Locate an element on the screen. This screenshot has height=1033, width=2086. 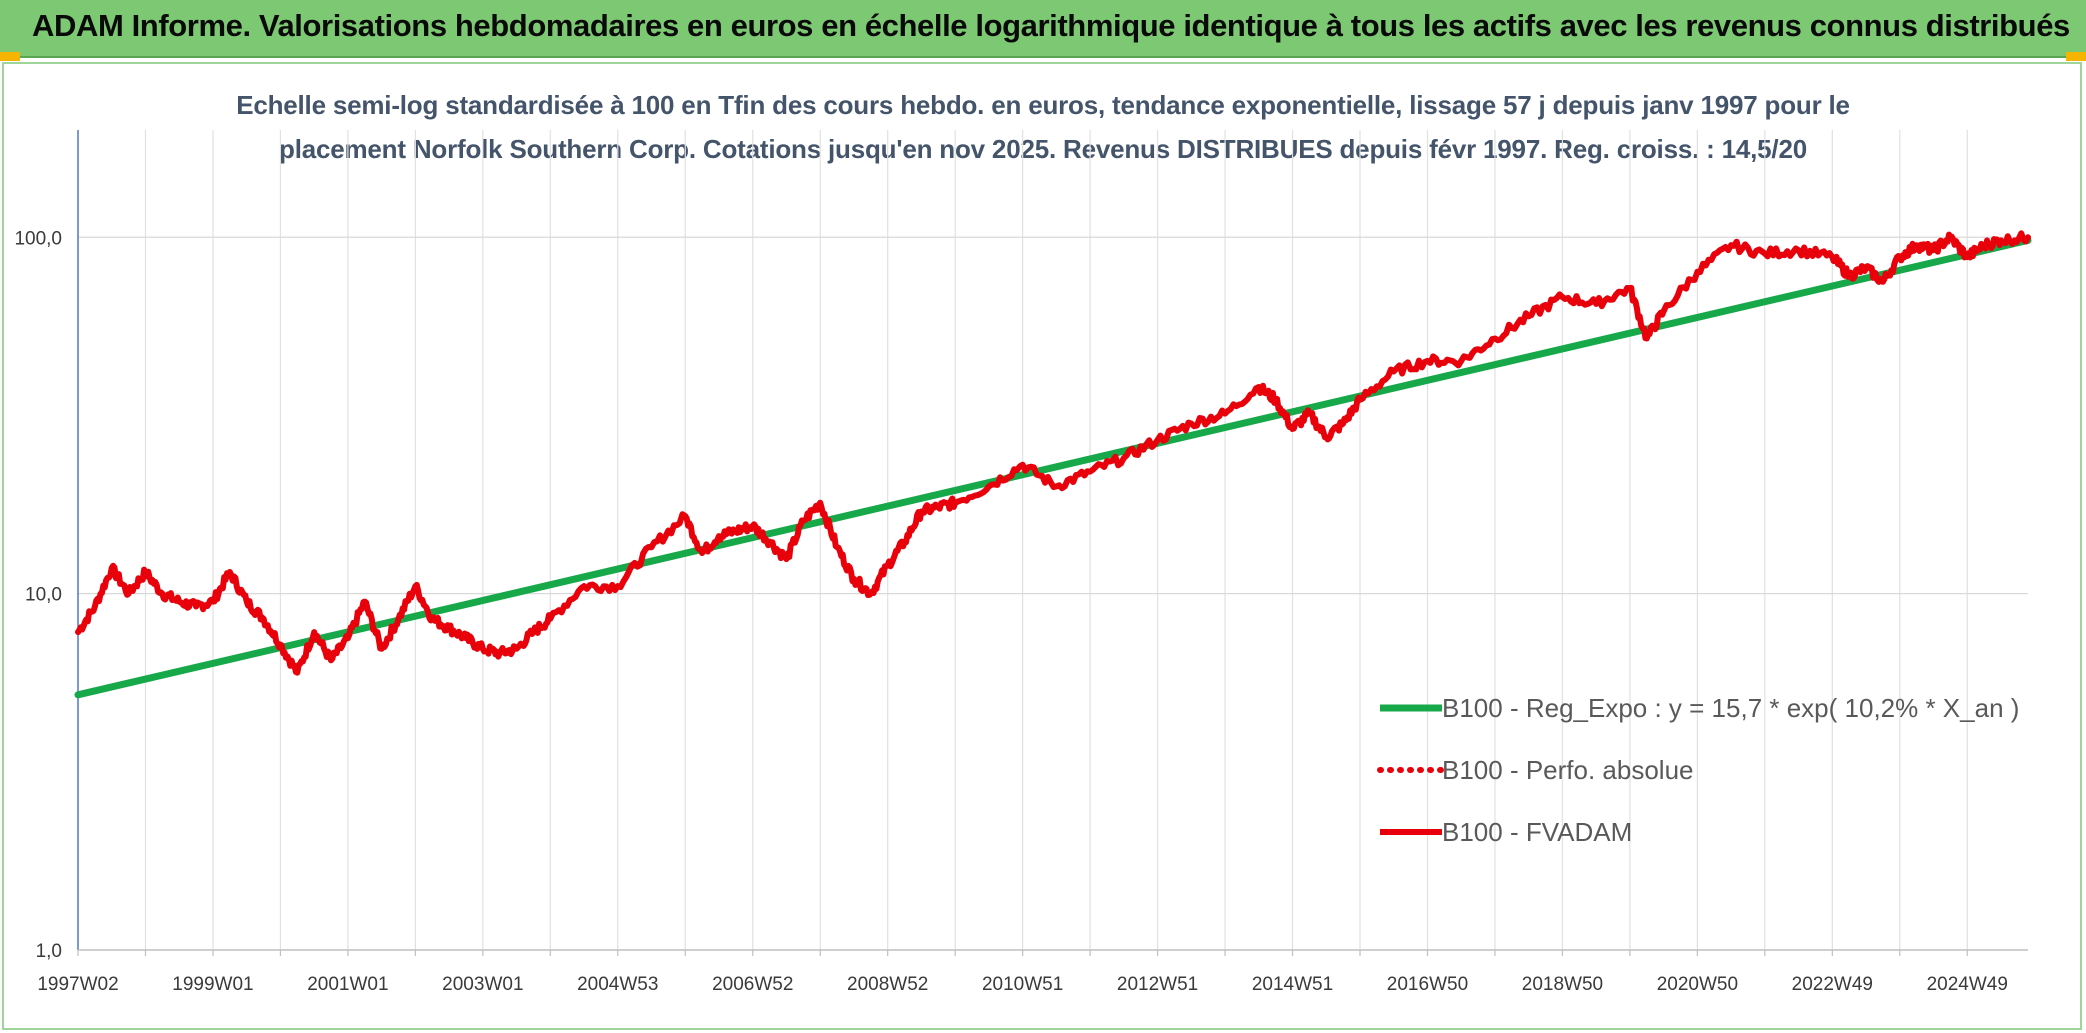
corner-mark-right is located at coordinates (2076, 56).